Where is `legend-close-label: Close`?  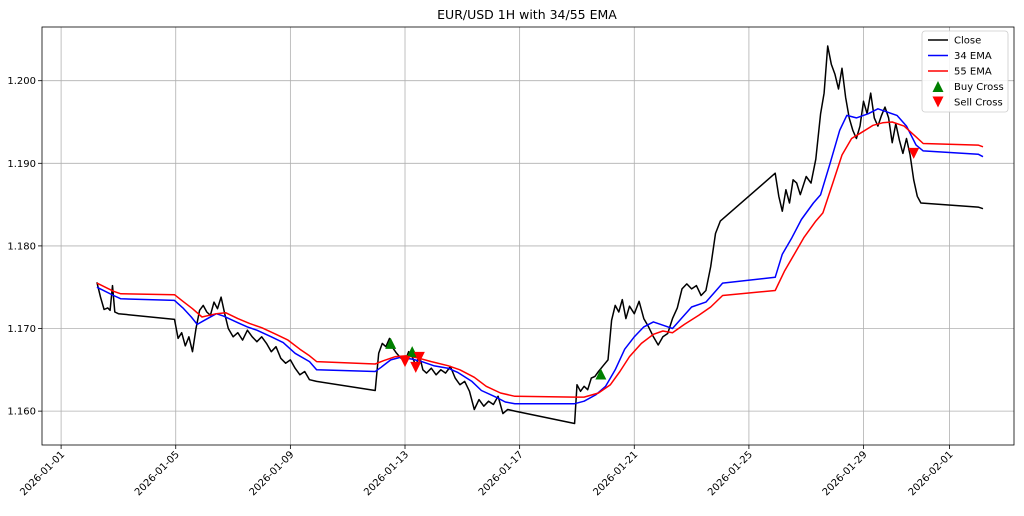 legend-close-label: Close is located at coordinates (967, 41).